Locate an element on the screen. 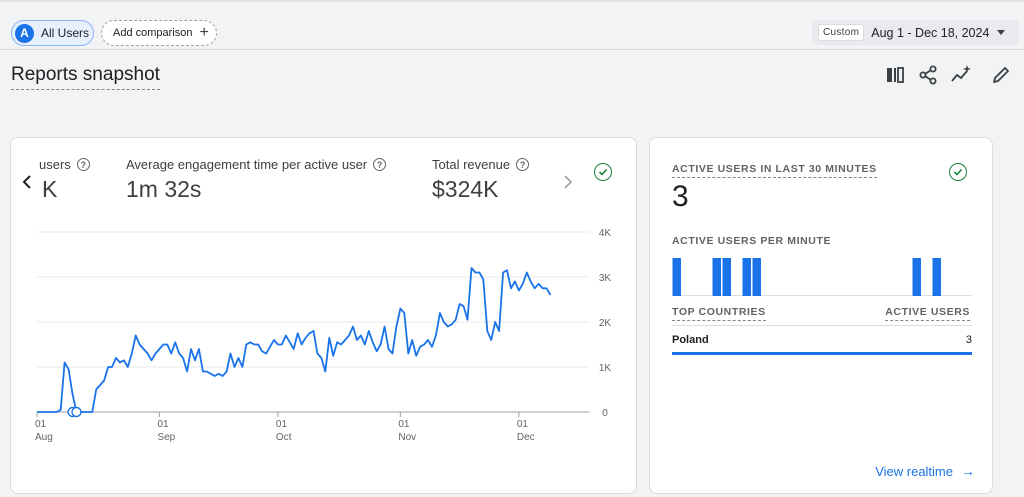  segment-avatar: A is located at coordinates (24, 33).